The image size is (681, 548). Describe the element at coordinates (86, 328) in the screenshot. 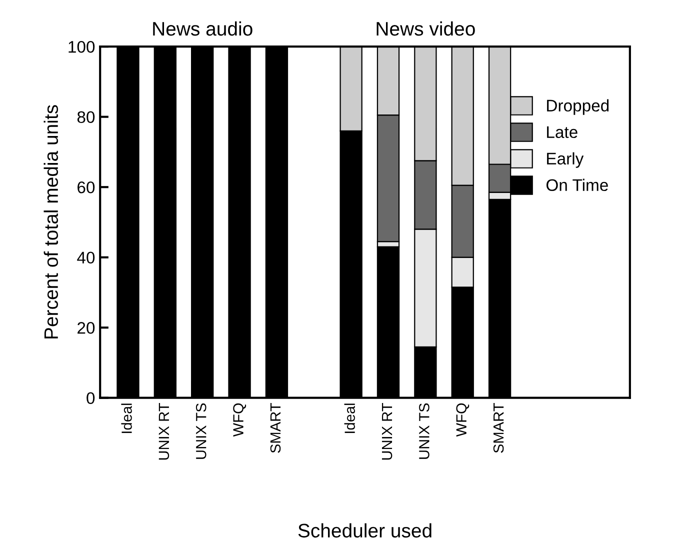

I see `y-tick-label: 20` at that location.